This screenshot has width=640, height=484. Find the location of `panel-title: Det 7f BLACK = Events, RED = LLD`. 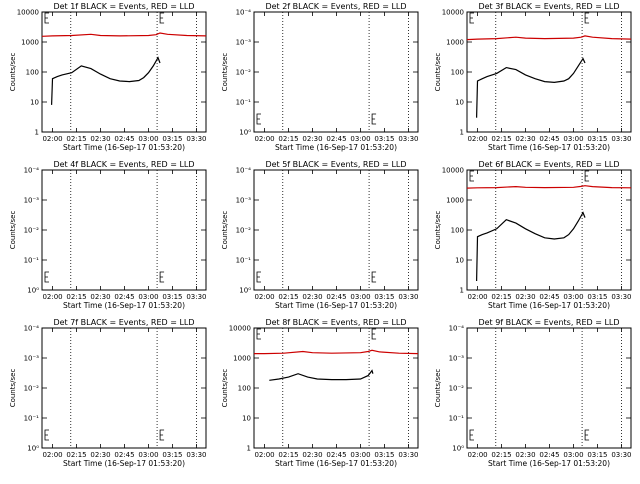

panel-title: Det 7f BLACK = Events, RED = LLD is located at coordinates (123, 322).